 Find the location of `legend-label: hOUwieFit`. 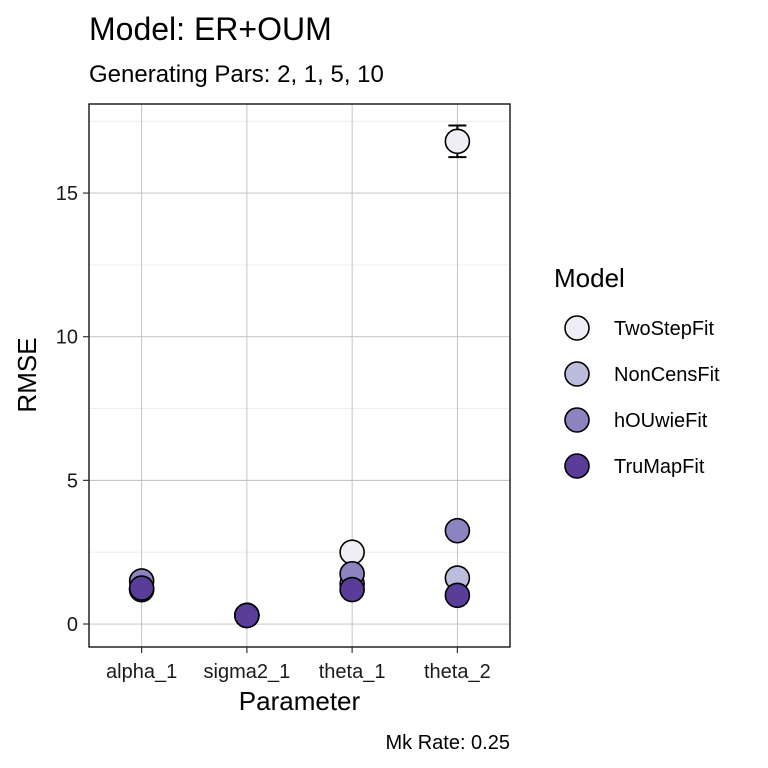

legend-label: hOUwieFit is located at coordinates (661, 421).